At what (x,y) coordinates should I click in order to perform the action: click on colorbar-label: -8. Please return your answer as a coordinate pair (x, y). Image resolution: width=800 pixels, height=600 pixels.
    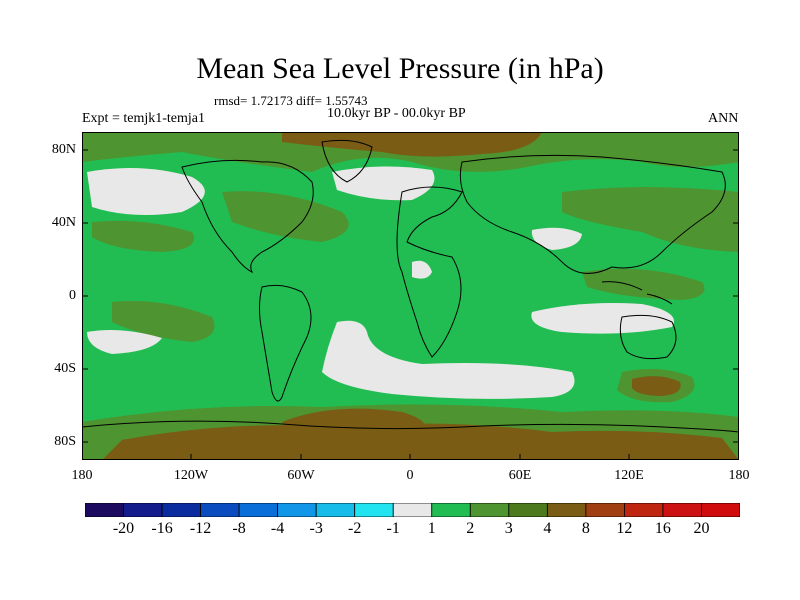
    Looking at the image, I should click on (239, 528).